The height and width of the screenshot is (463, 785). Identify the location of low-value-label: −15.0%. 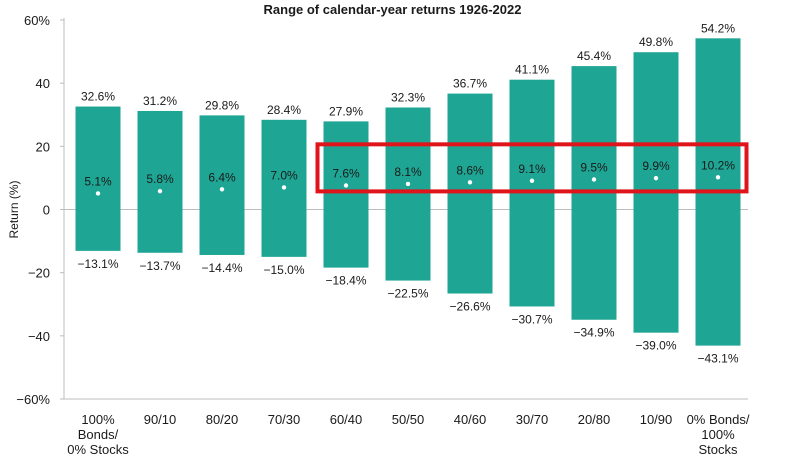
(283, 270).